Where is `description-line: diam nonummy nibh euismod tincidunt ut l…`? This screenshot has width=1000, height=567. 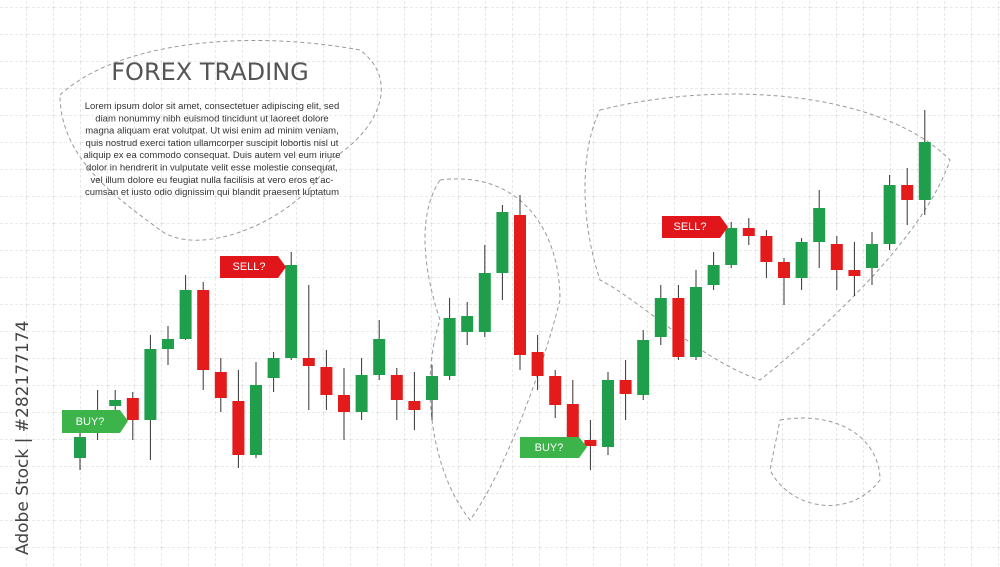 description-line: diam nonummy nibh euismod tincidunt ut l… is located at coordinates (211, 118).